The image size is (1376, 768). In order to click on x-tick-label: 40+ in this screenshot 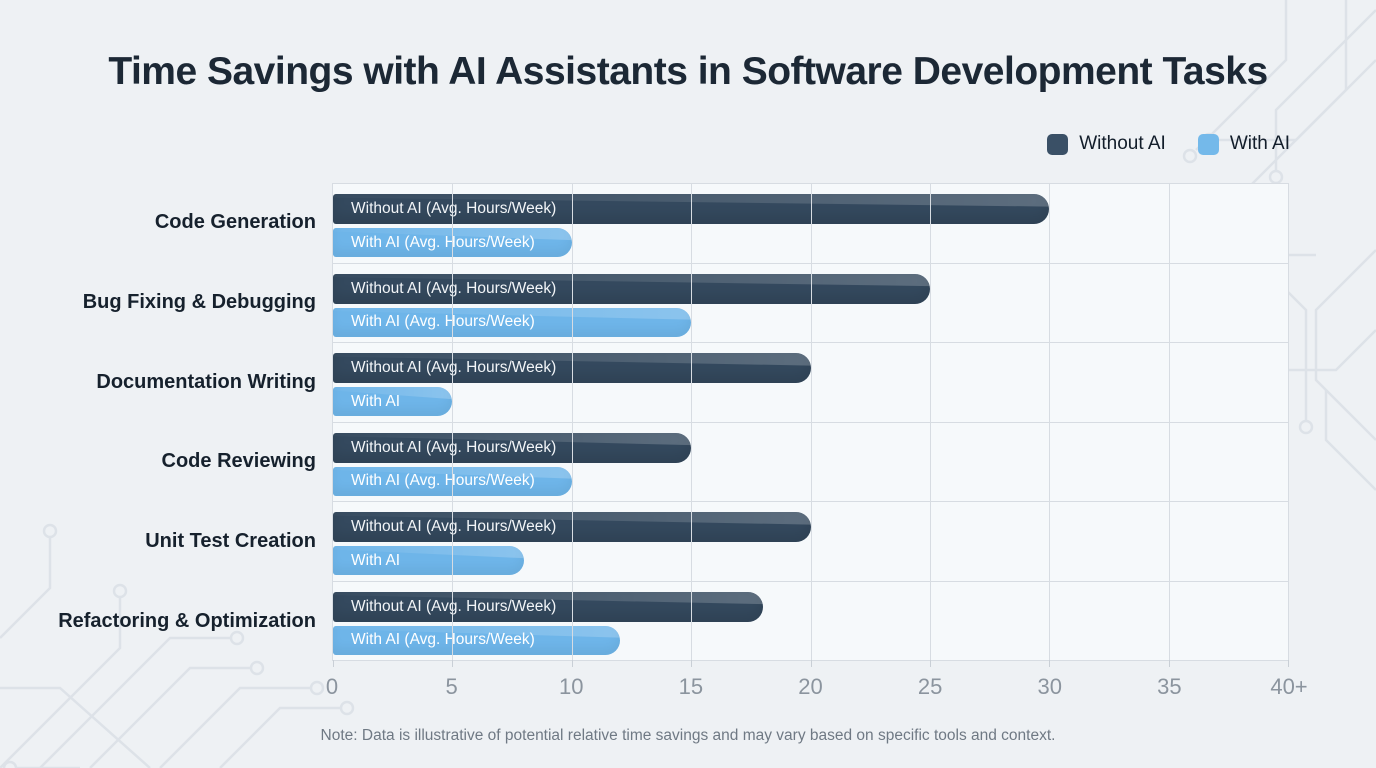, I will do `click(1289, 686)`.